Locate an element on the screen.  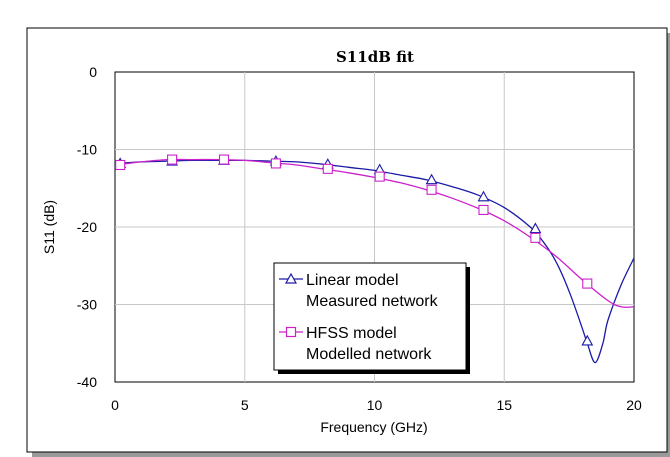
legend-box is located at coordinates (370, 316).